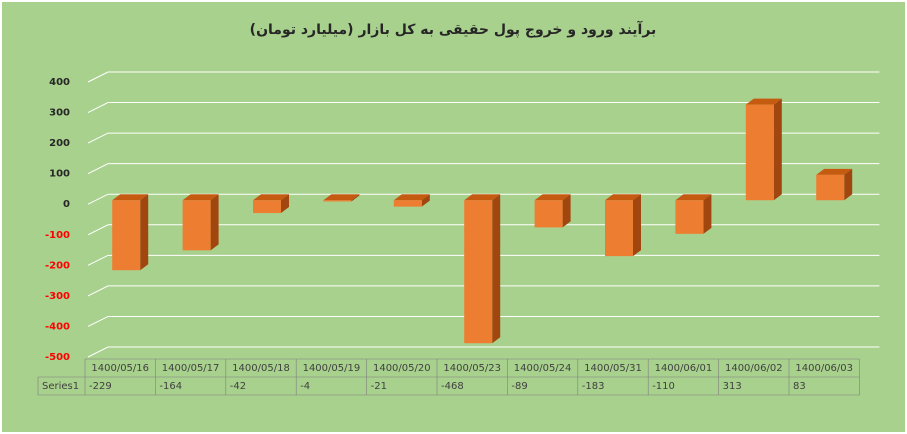 The height and width of the screenshot is (434, 907). What do you see at coordinates (59, 82) in the screenshot?
I see `y-tick-label: 400` at bounding box center [59, 82].